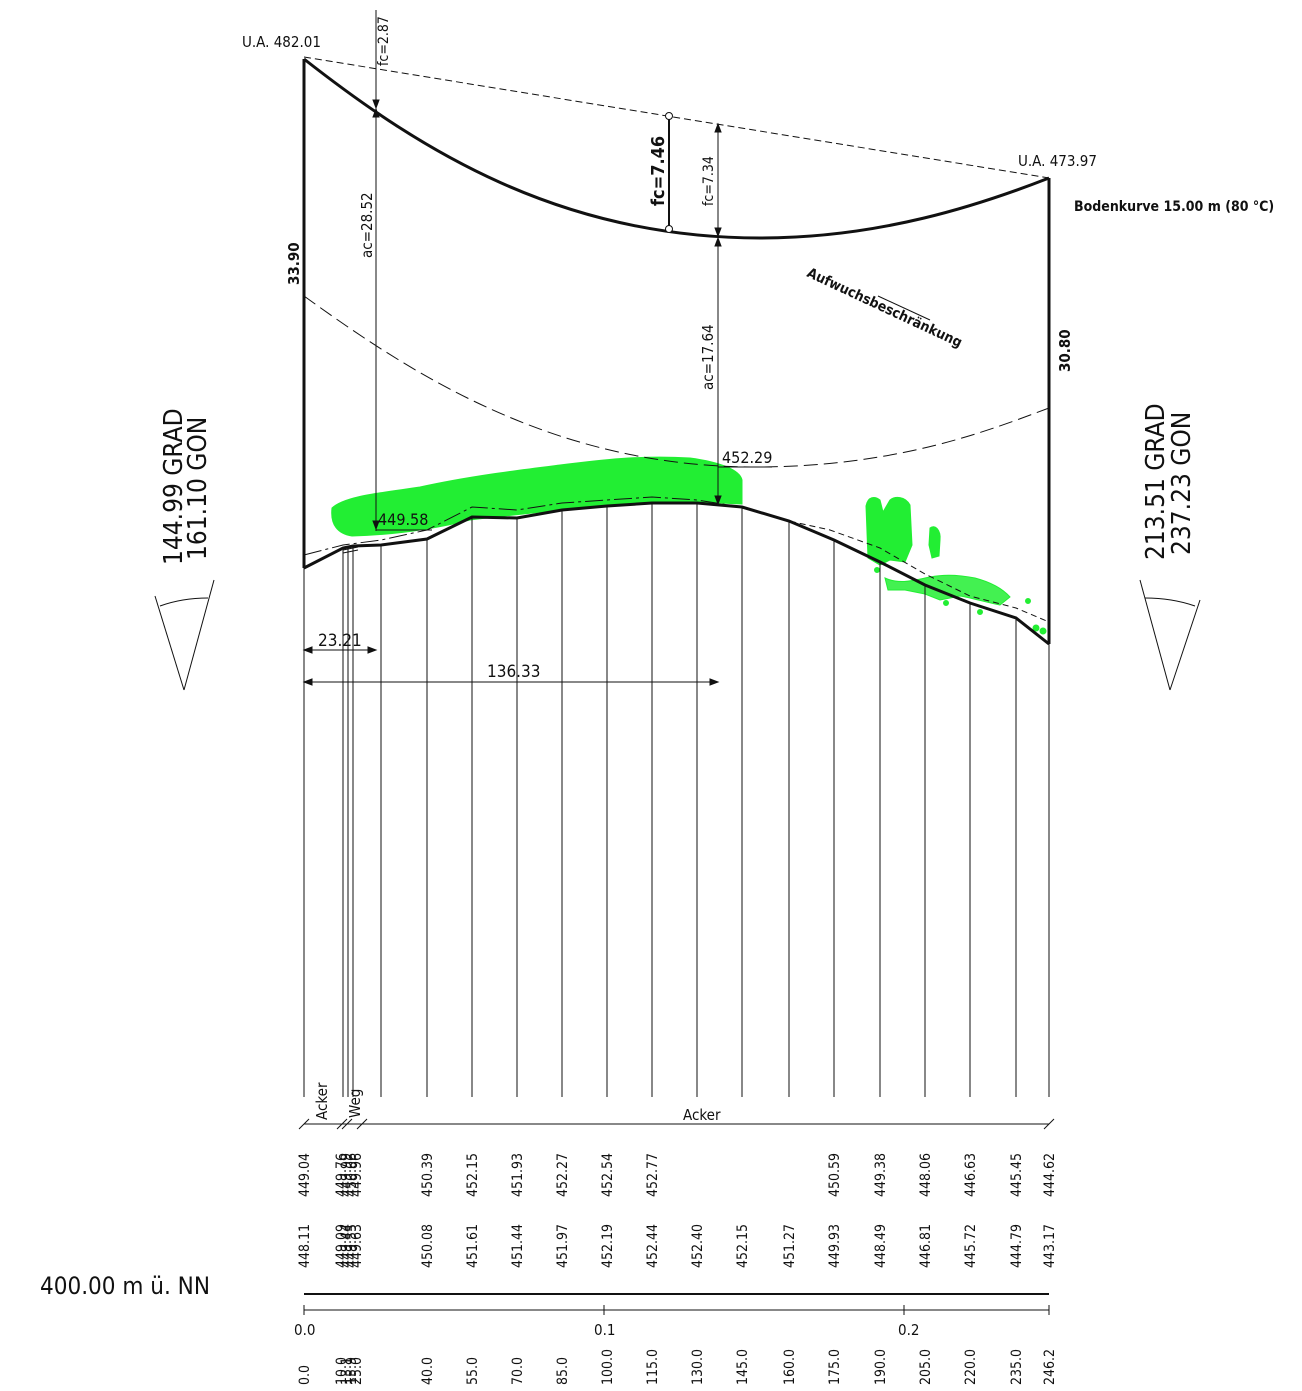  I want to click on upper-elevation: 448.06, so click(926, 1175).